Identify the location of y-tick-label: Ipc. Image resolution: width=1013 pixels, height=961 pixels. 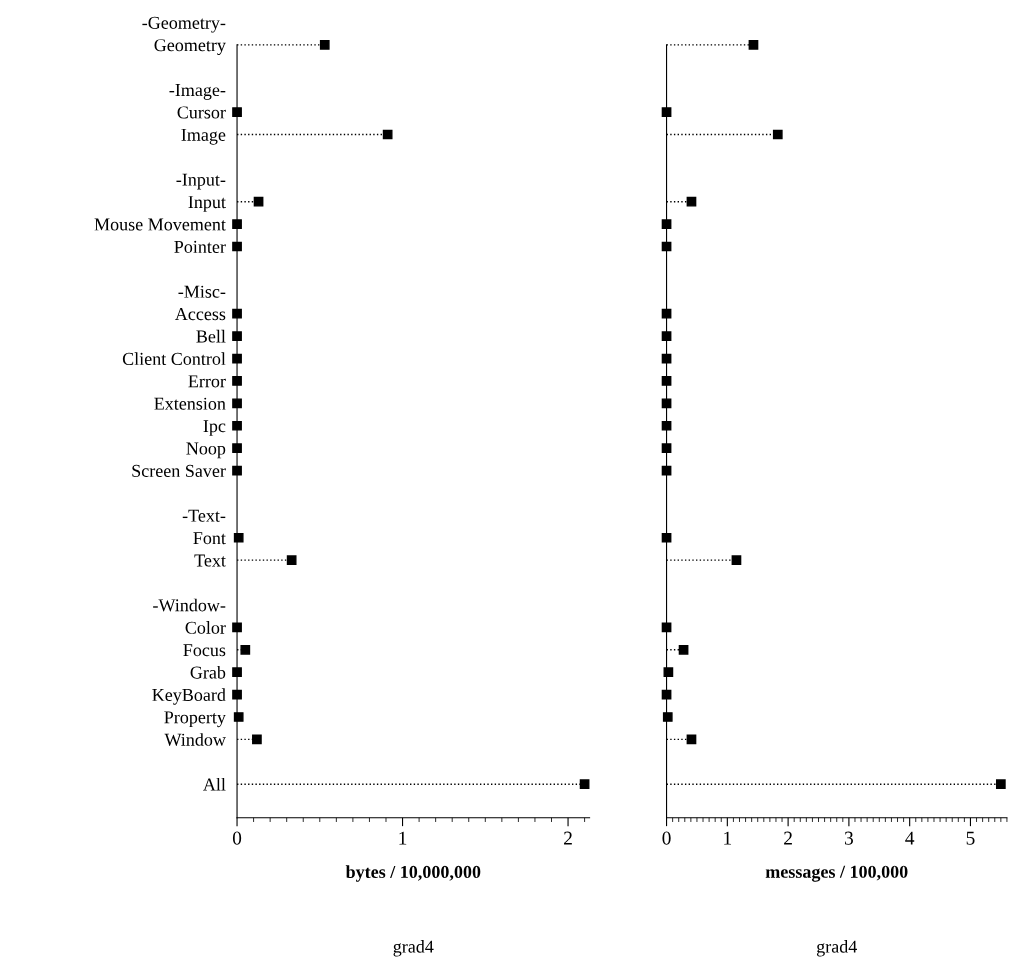
(214, 428).